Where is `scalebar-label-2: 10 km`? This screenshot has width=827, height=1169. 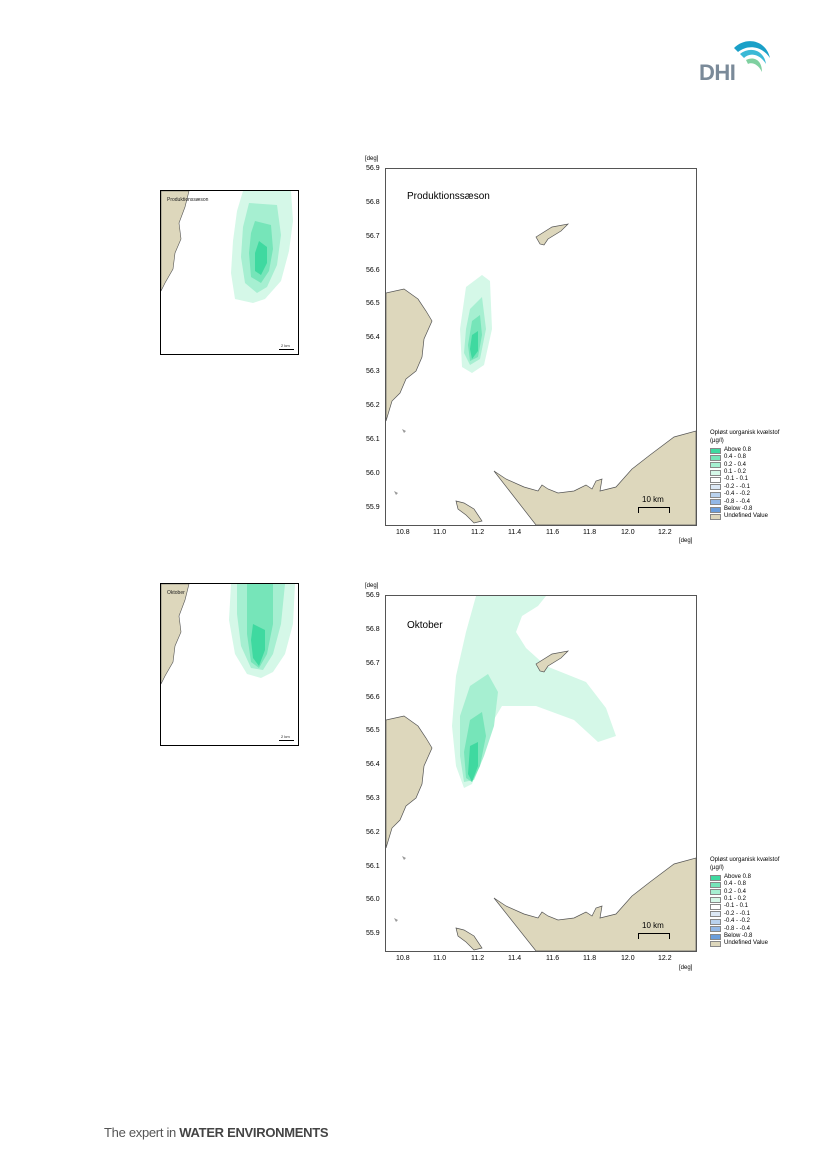
scalebar-label-2: 10 km is located at coordinates (653, 925).